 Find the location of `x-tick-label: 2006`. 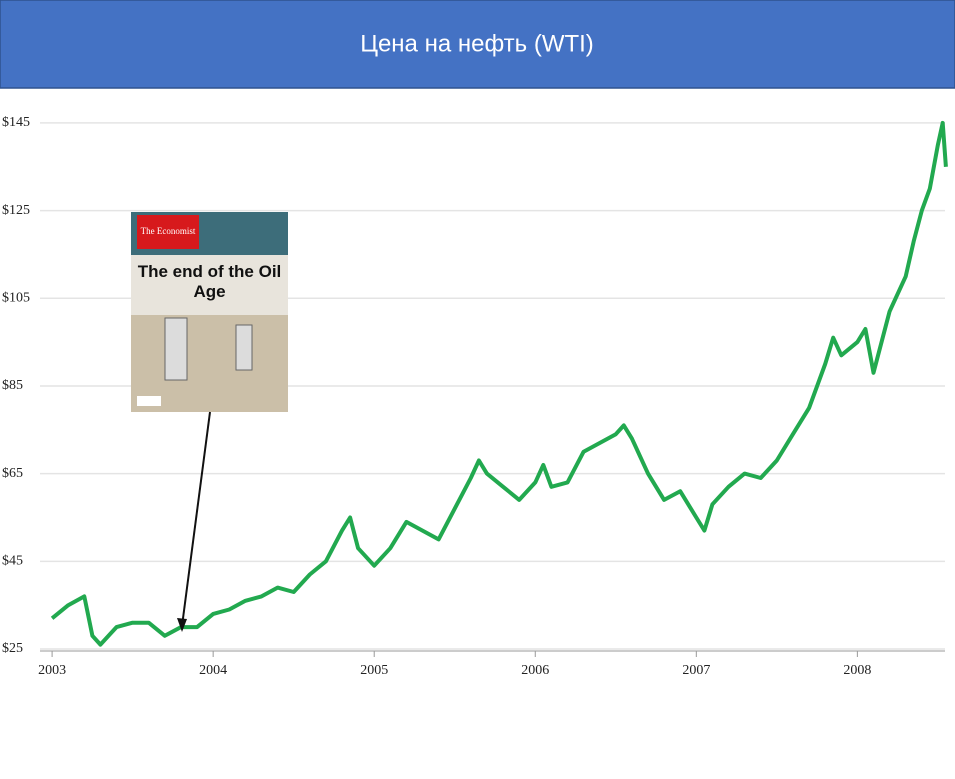

x-tick-label: 2006 is located at coordinates (535, 670).